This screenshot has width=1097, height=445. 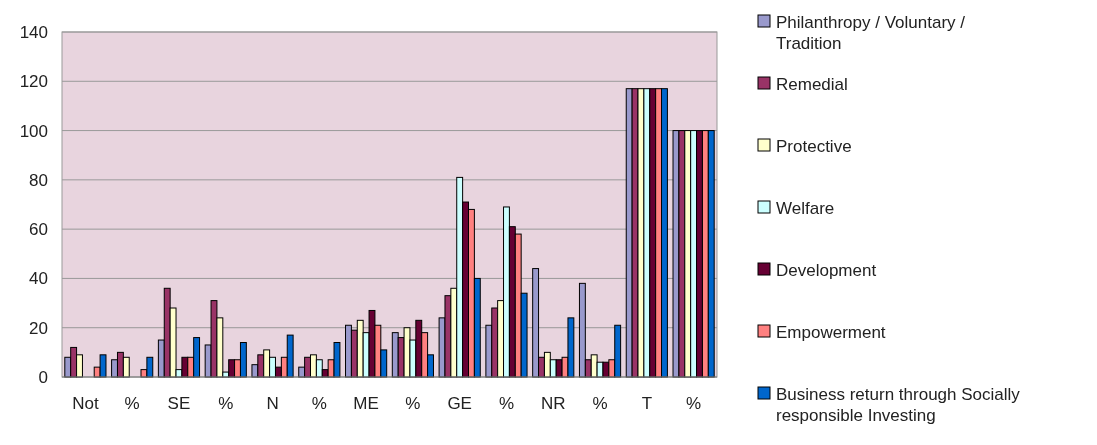 I want to click on x-tick-label: N, so click(x=272, y=403).